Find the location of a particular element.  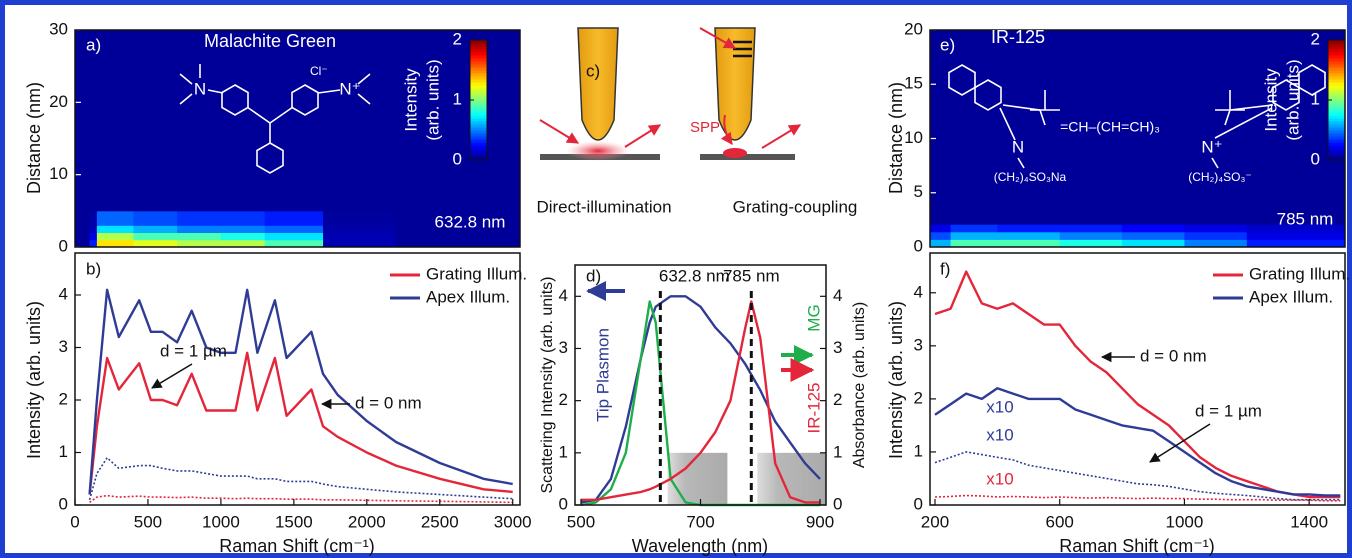

y-axis-label: Scattering Intensity (arb. units) is located at coordinates (547, 385).